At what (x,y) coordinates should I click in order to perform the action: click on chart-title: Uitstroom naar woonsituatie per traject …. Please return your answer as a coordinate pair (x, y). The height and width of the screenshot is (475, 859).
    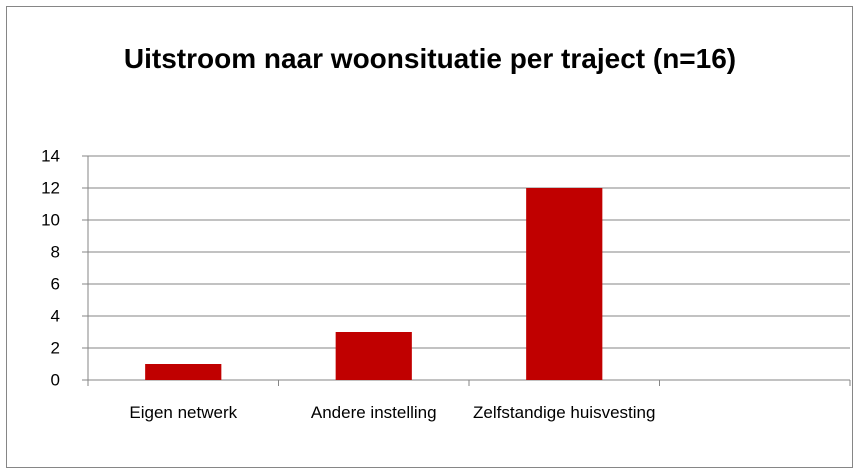
    Looking at the image, I should click on (430, 58).